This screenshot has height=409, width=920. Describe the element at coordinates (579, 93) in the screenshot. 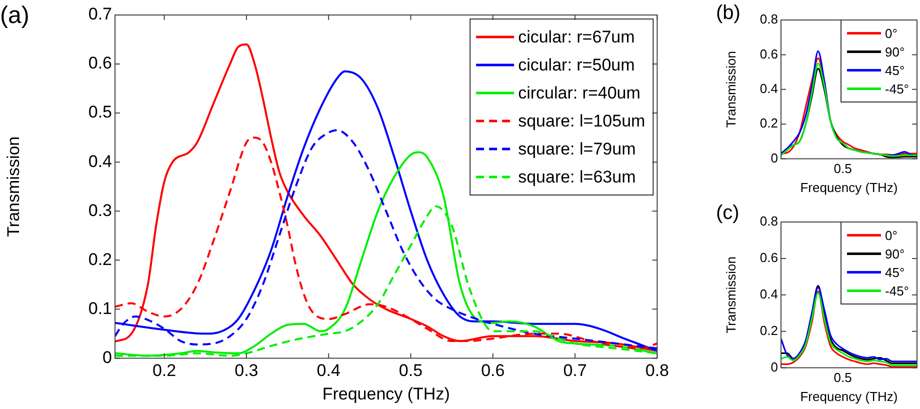

I see `legend-label: circular: r=40um` at that location.